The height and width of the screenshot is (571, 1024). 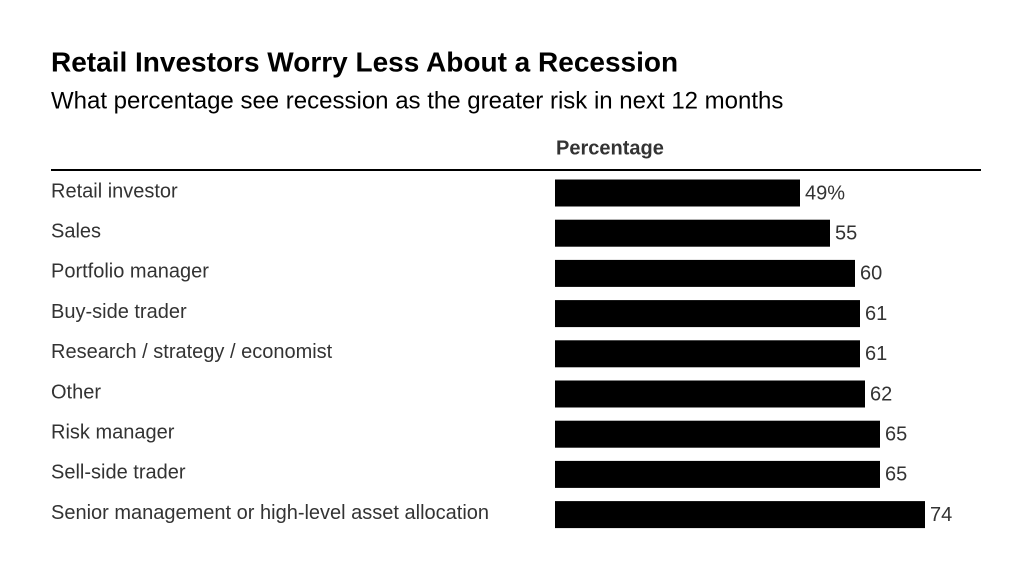 I want to click on value-label: 74, so click(x=941, y=515).